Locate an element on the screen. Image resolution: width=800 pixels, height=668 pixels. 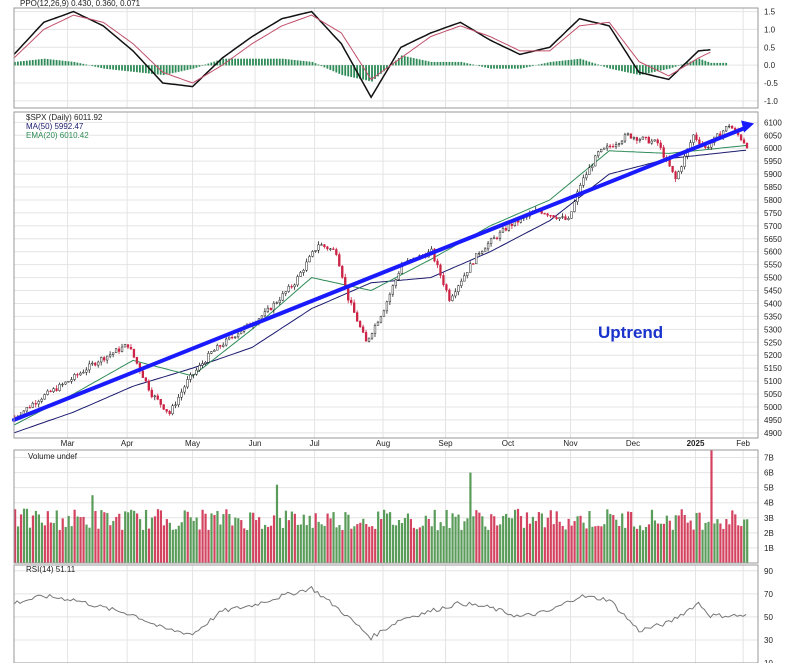
y-tick-label: 0.0 is located at coordinates (770, 65).